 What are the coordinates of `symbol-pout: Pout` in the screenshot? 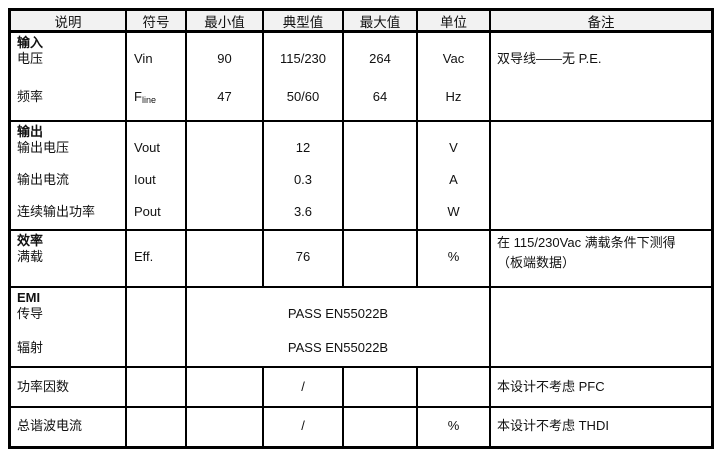 It's located at (147, 211).